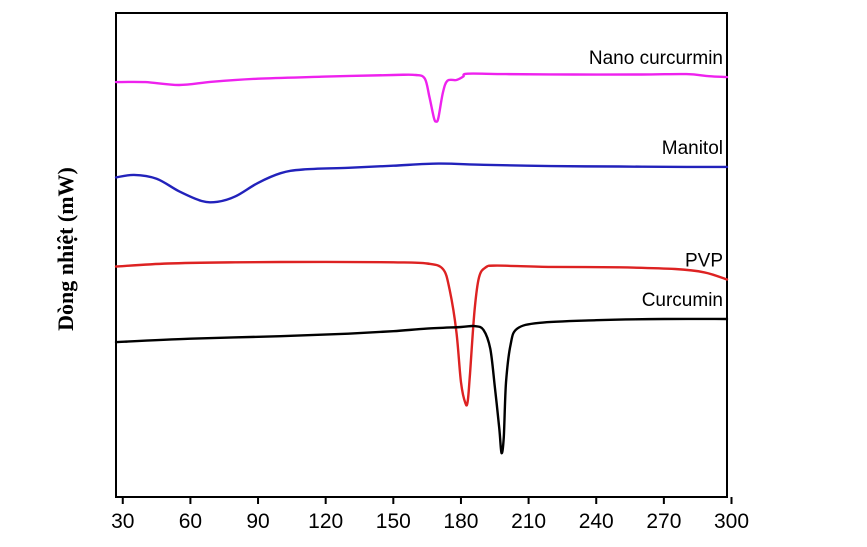  I want to click on x-tick-label: 120, so click(325, 521).